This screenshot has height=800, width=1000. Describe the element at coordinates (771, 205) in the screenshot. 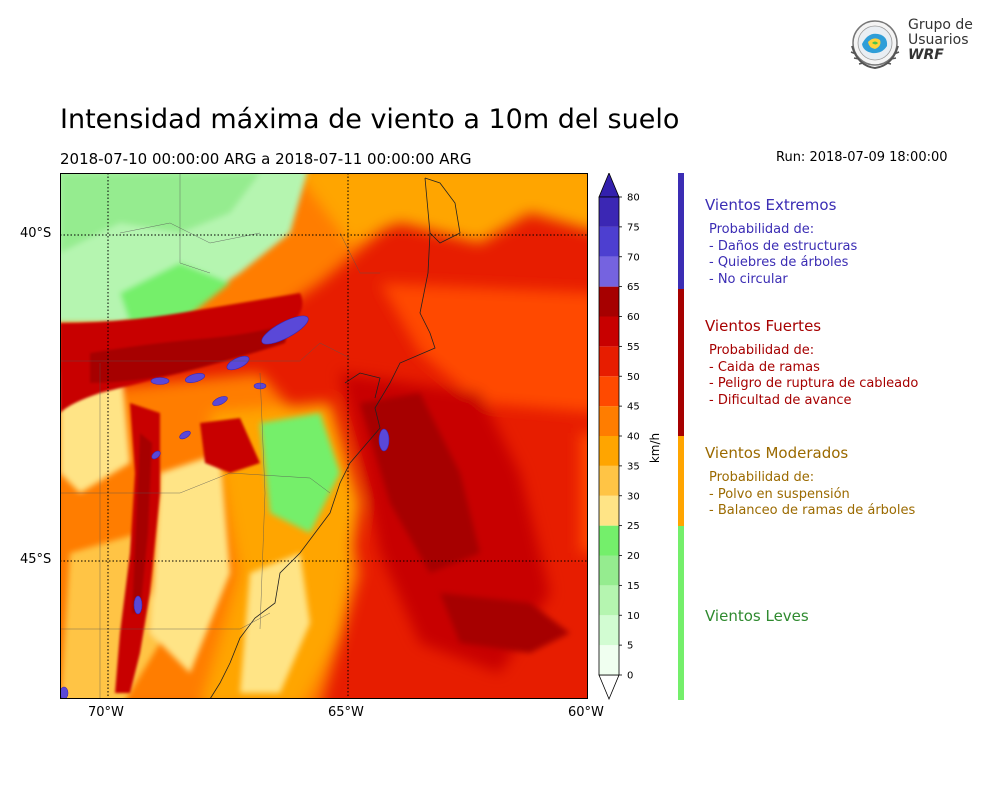

I see `legend-title: Vientos Extremos` at that location.